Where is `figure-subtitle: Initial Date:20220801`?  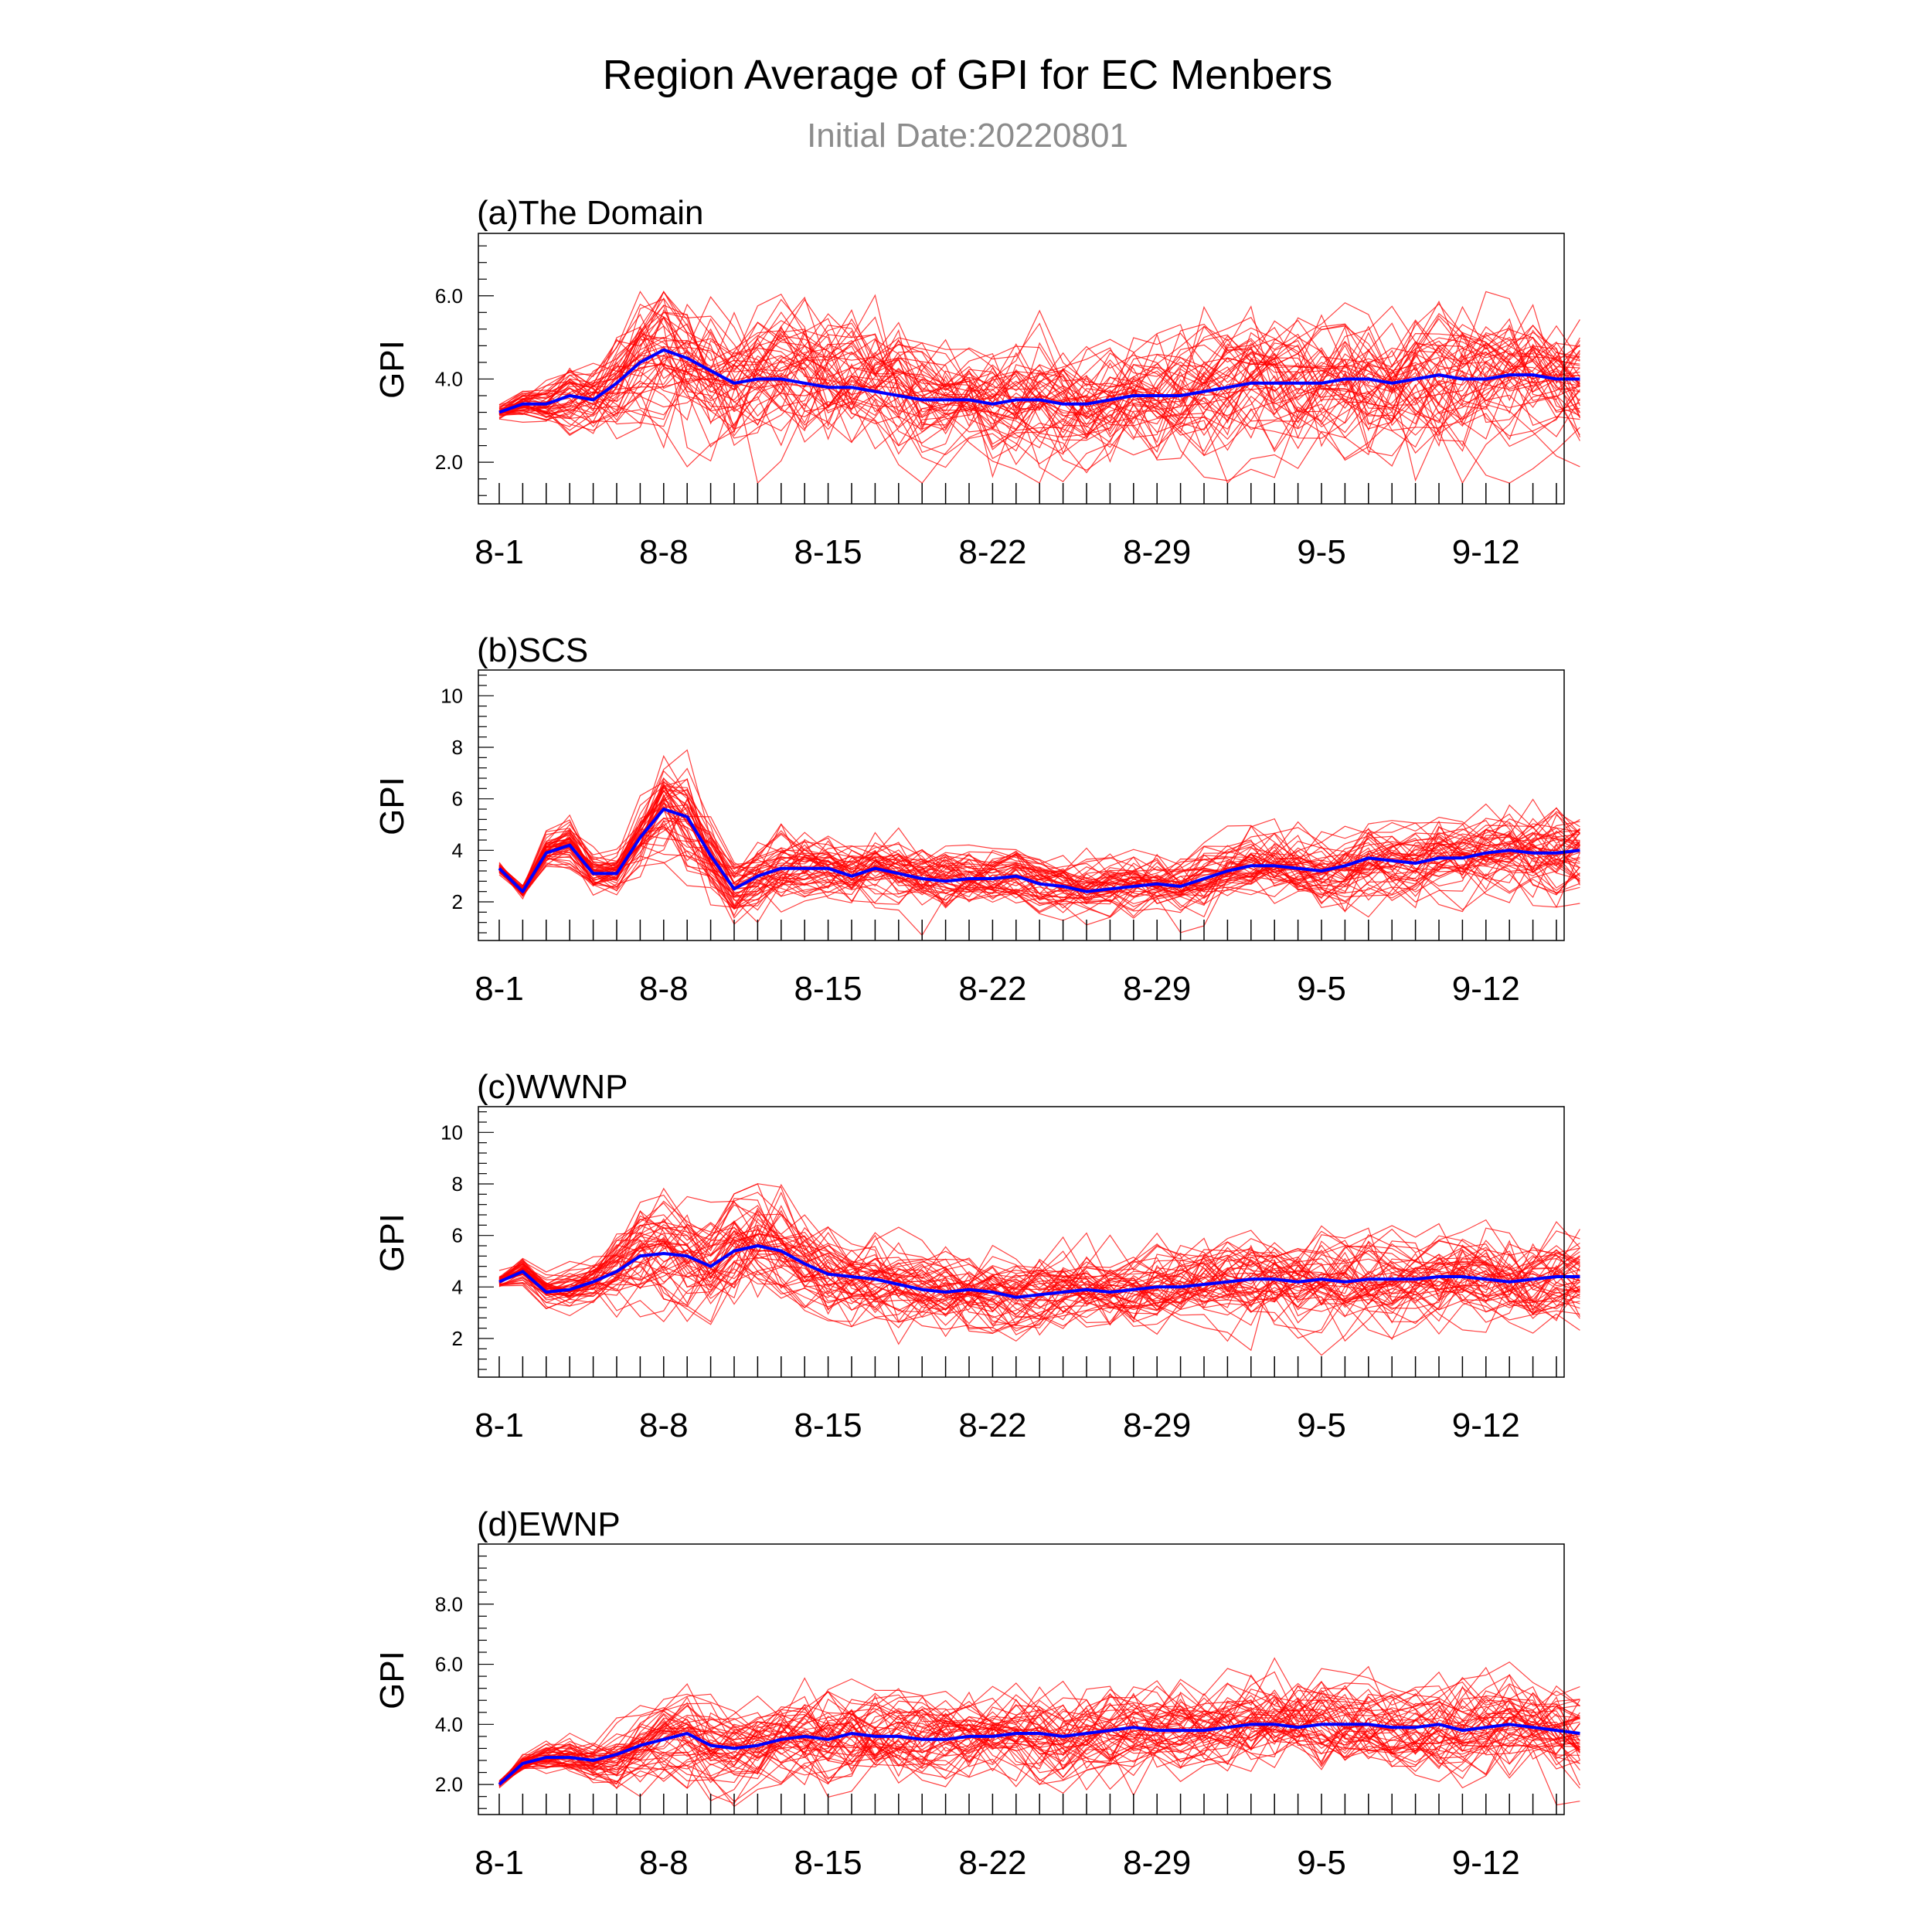
figure-subtitle: Initial Date:20220801 is located at coordinates (968, 136).